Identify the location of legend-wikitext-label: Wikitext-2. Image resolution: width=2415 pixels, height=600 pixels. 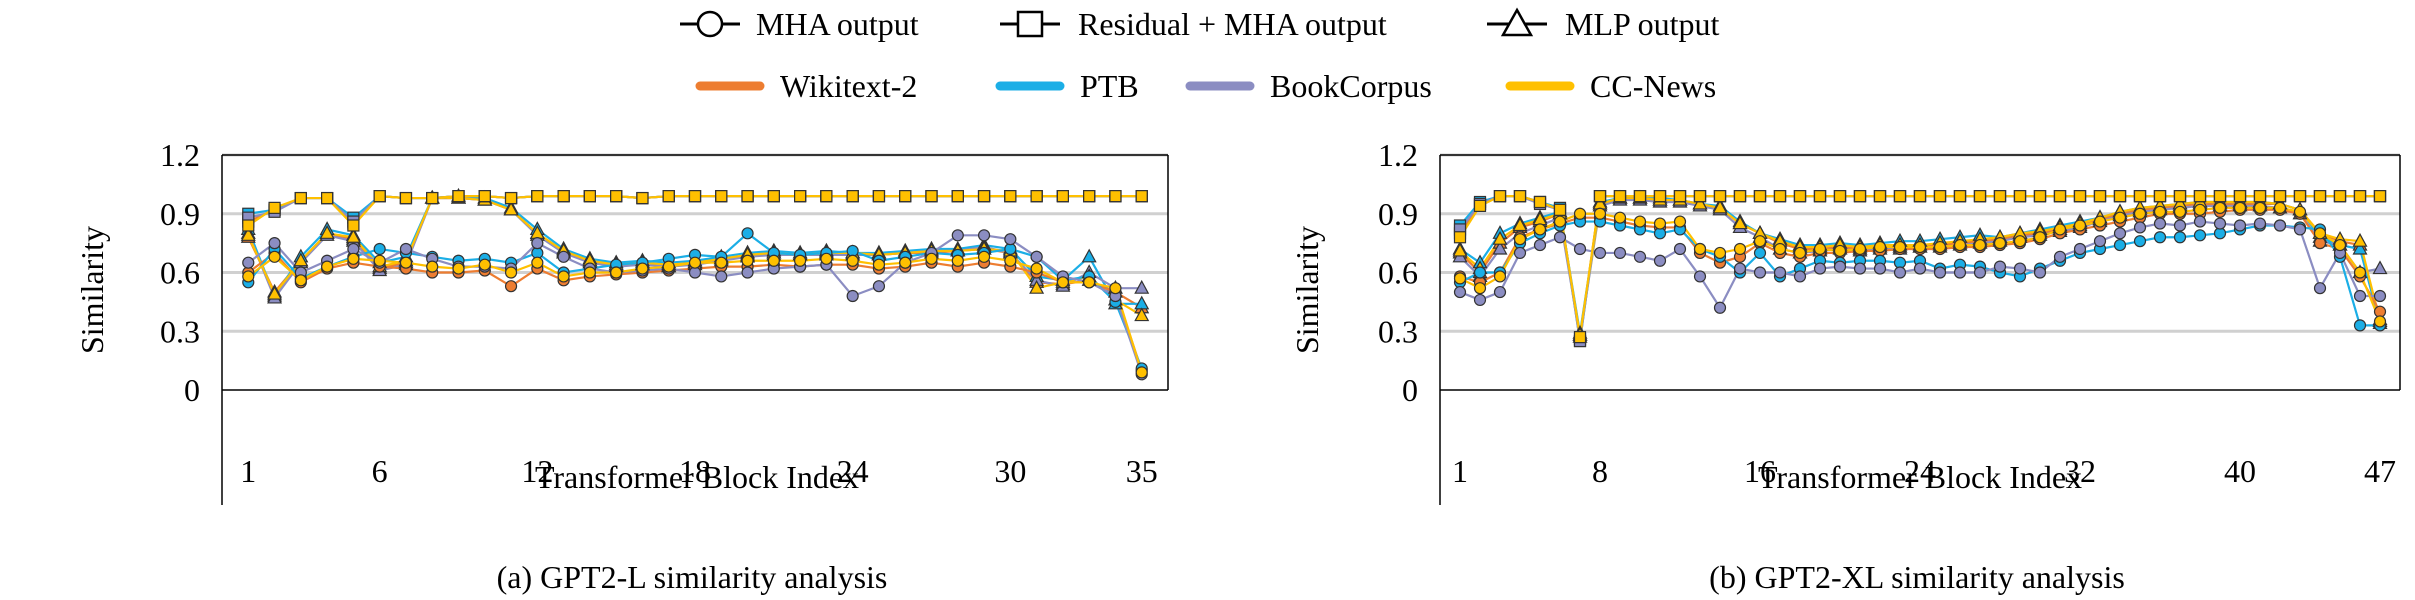
(848, 86).